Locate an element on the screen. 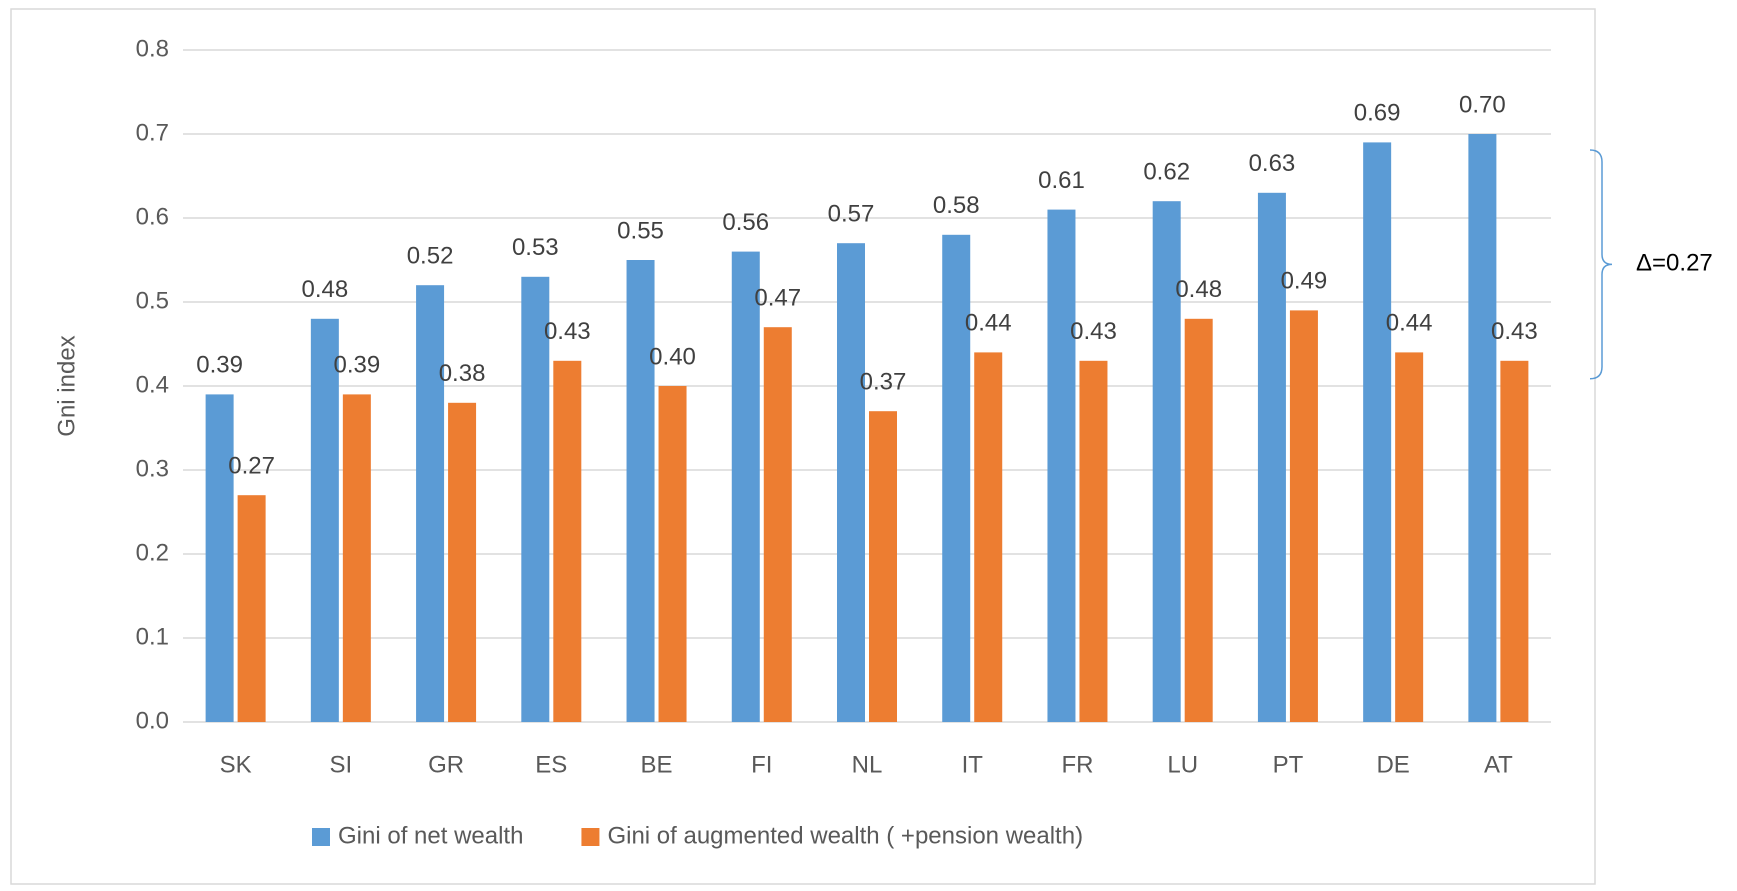  value-label: 0.47 is located at coordinates (777, 298).